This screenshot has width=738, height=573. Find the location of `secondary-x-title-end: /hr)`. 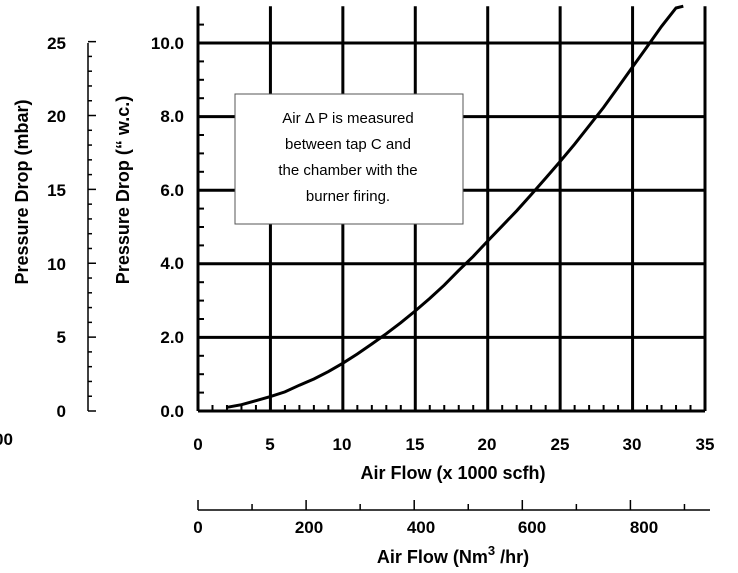

secondary-x-title-end: /hr) is located at coordinates (512, 557).